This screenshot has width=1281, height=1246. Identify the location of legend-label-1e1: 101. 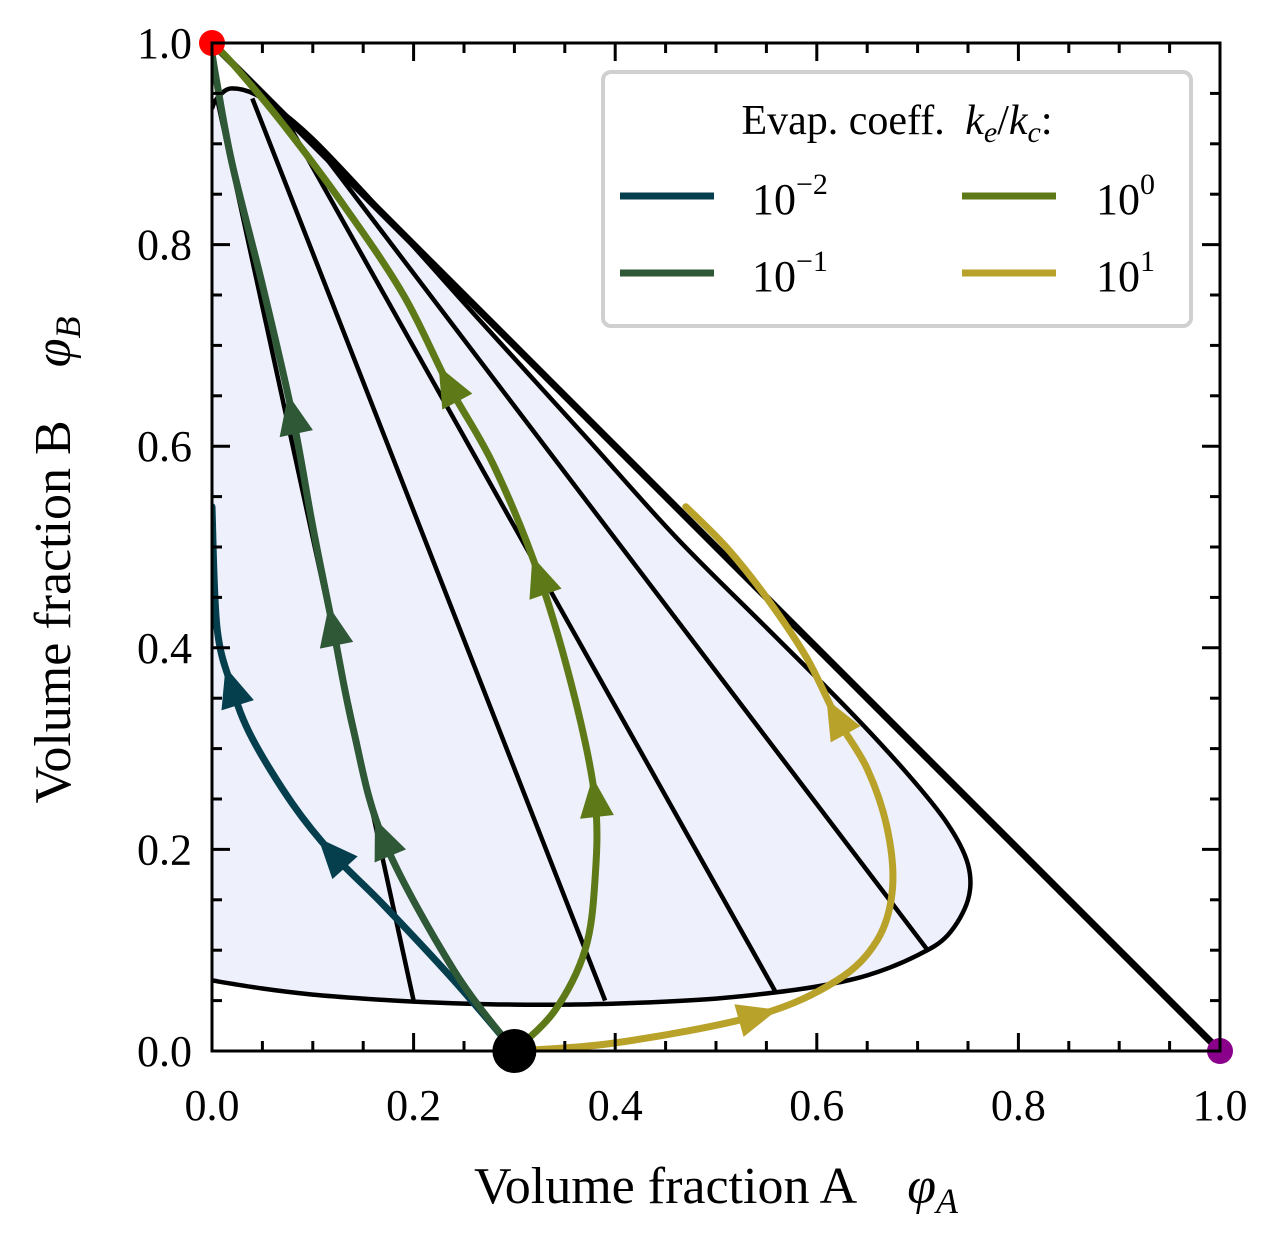
(1125, 273).